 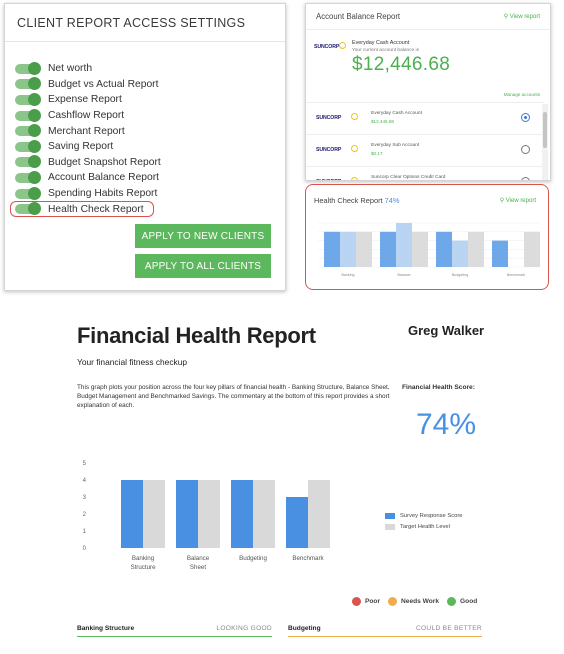 I want to click on scrollbar-thumb, so click(x=545, y=130).